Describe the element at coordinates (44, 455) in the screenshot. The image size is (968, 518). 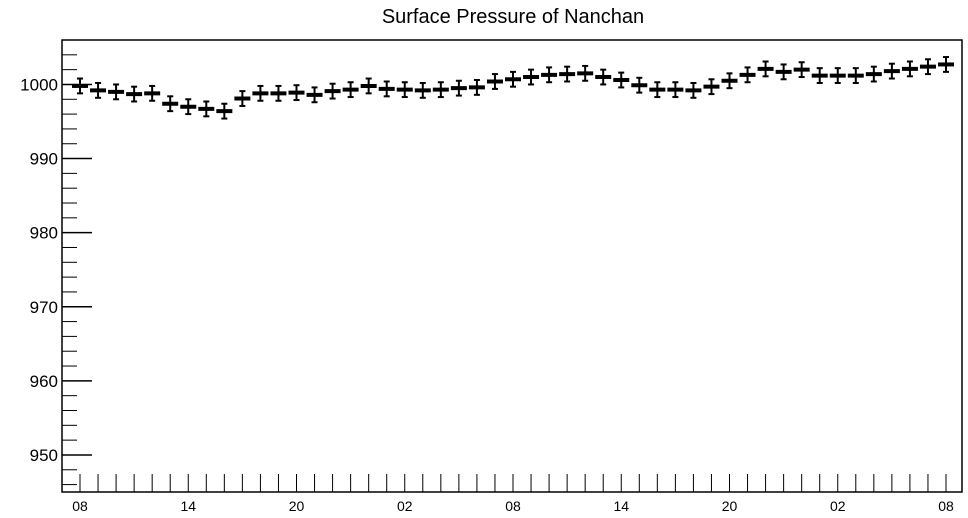
I see `y-tick-label: 950` at that location.